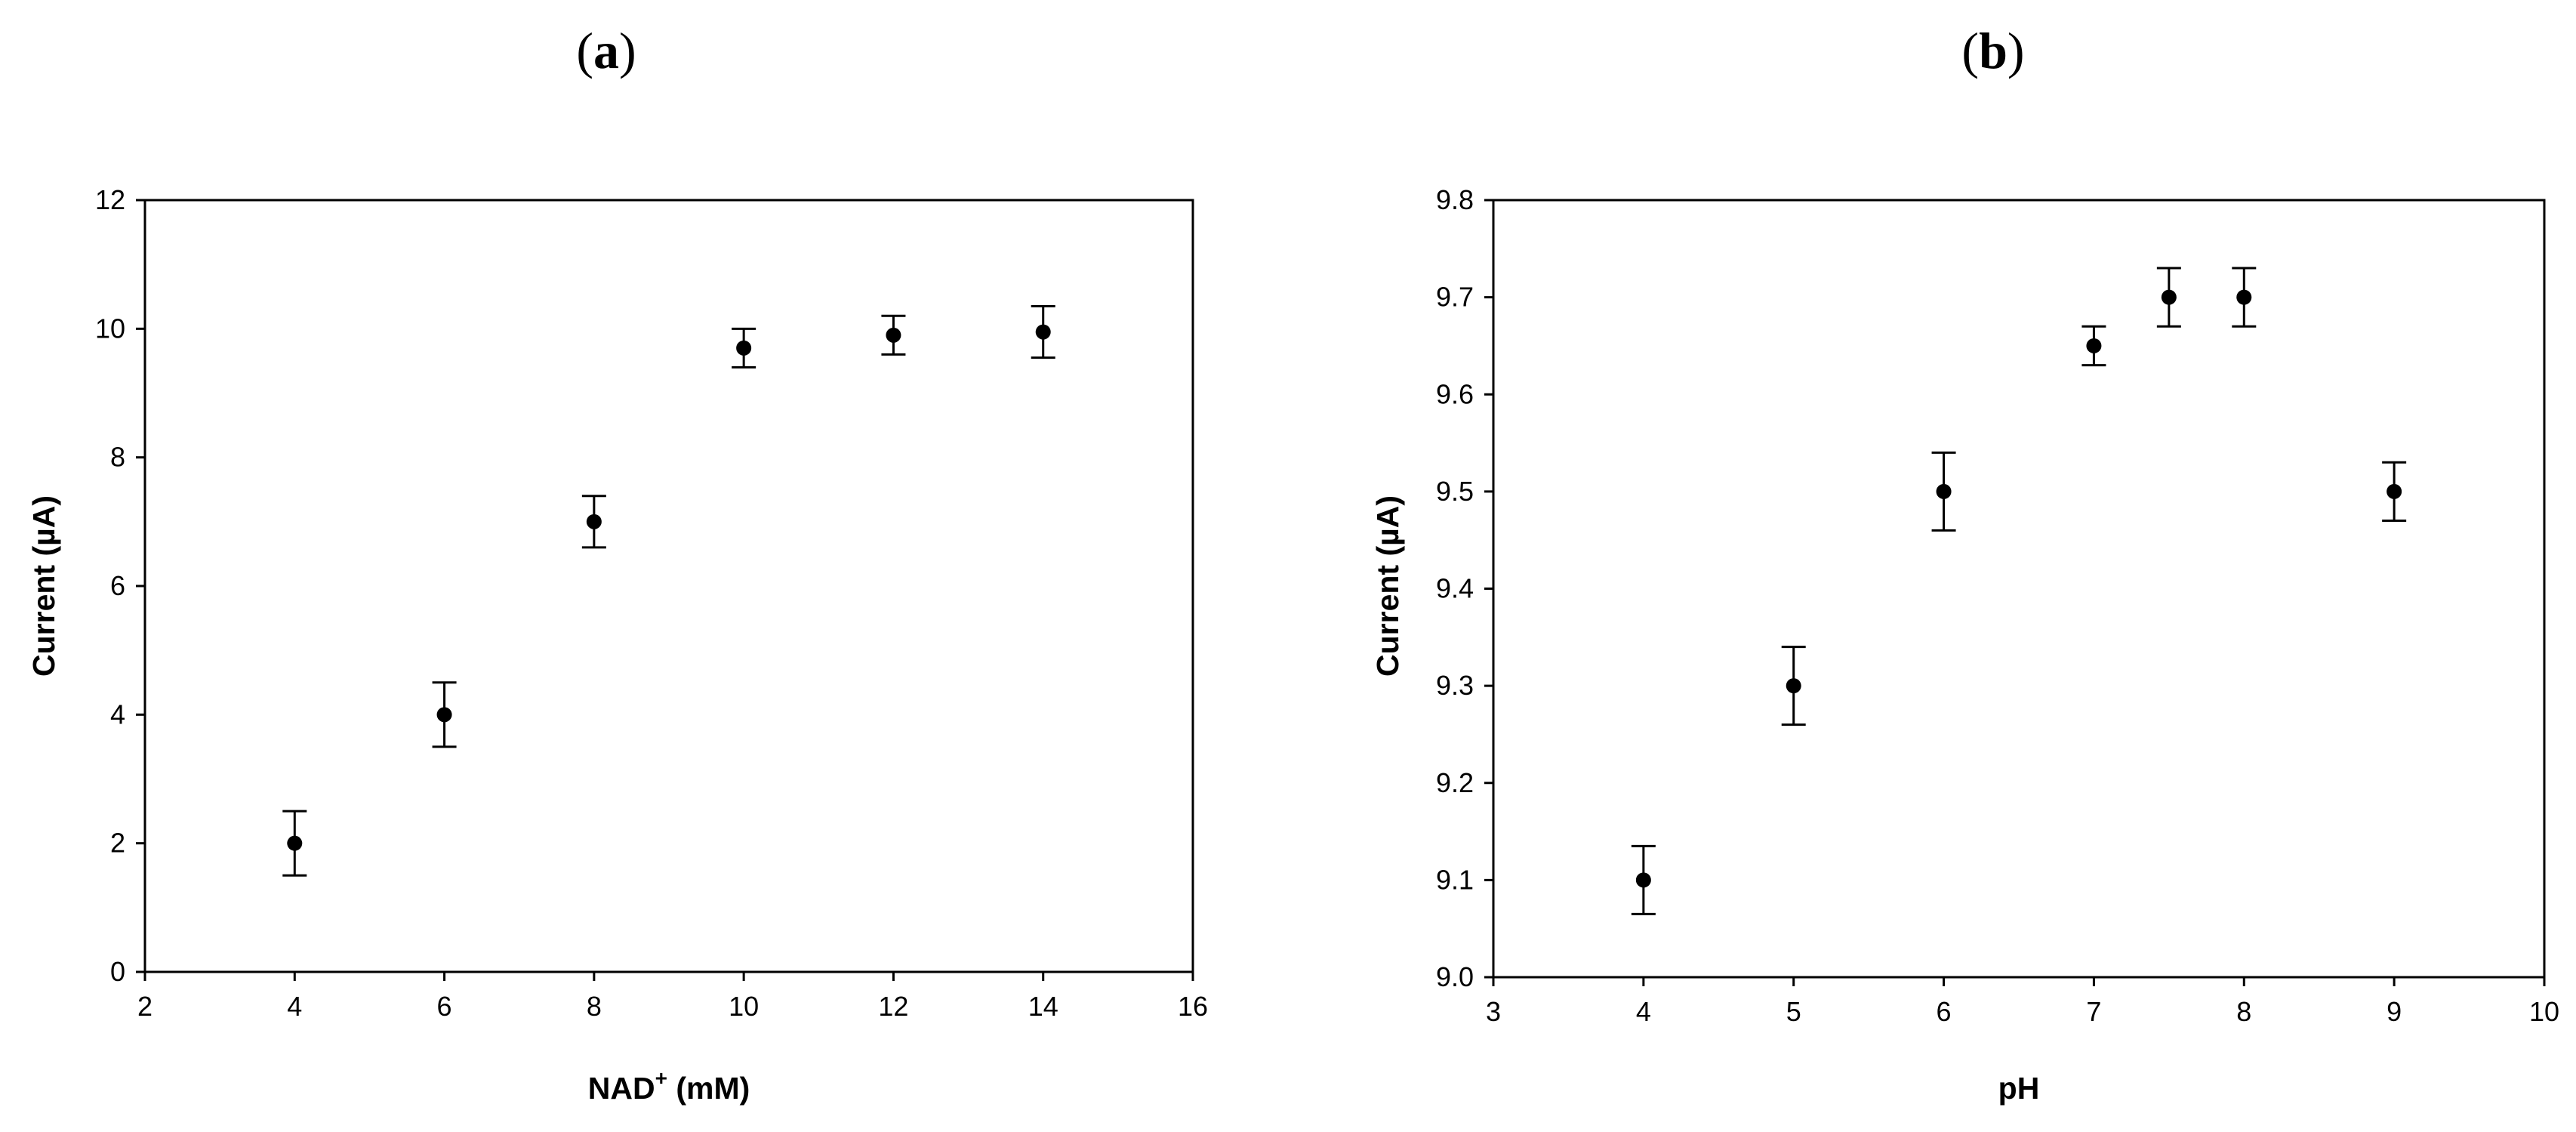 The width and height of the screenshot is (2576, 1132). Describe the element at coordinates (1193, 1006) in the screenshot. I see `x-tick-label-a-7: 16` at that location.